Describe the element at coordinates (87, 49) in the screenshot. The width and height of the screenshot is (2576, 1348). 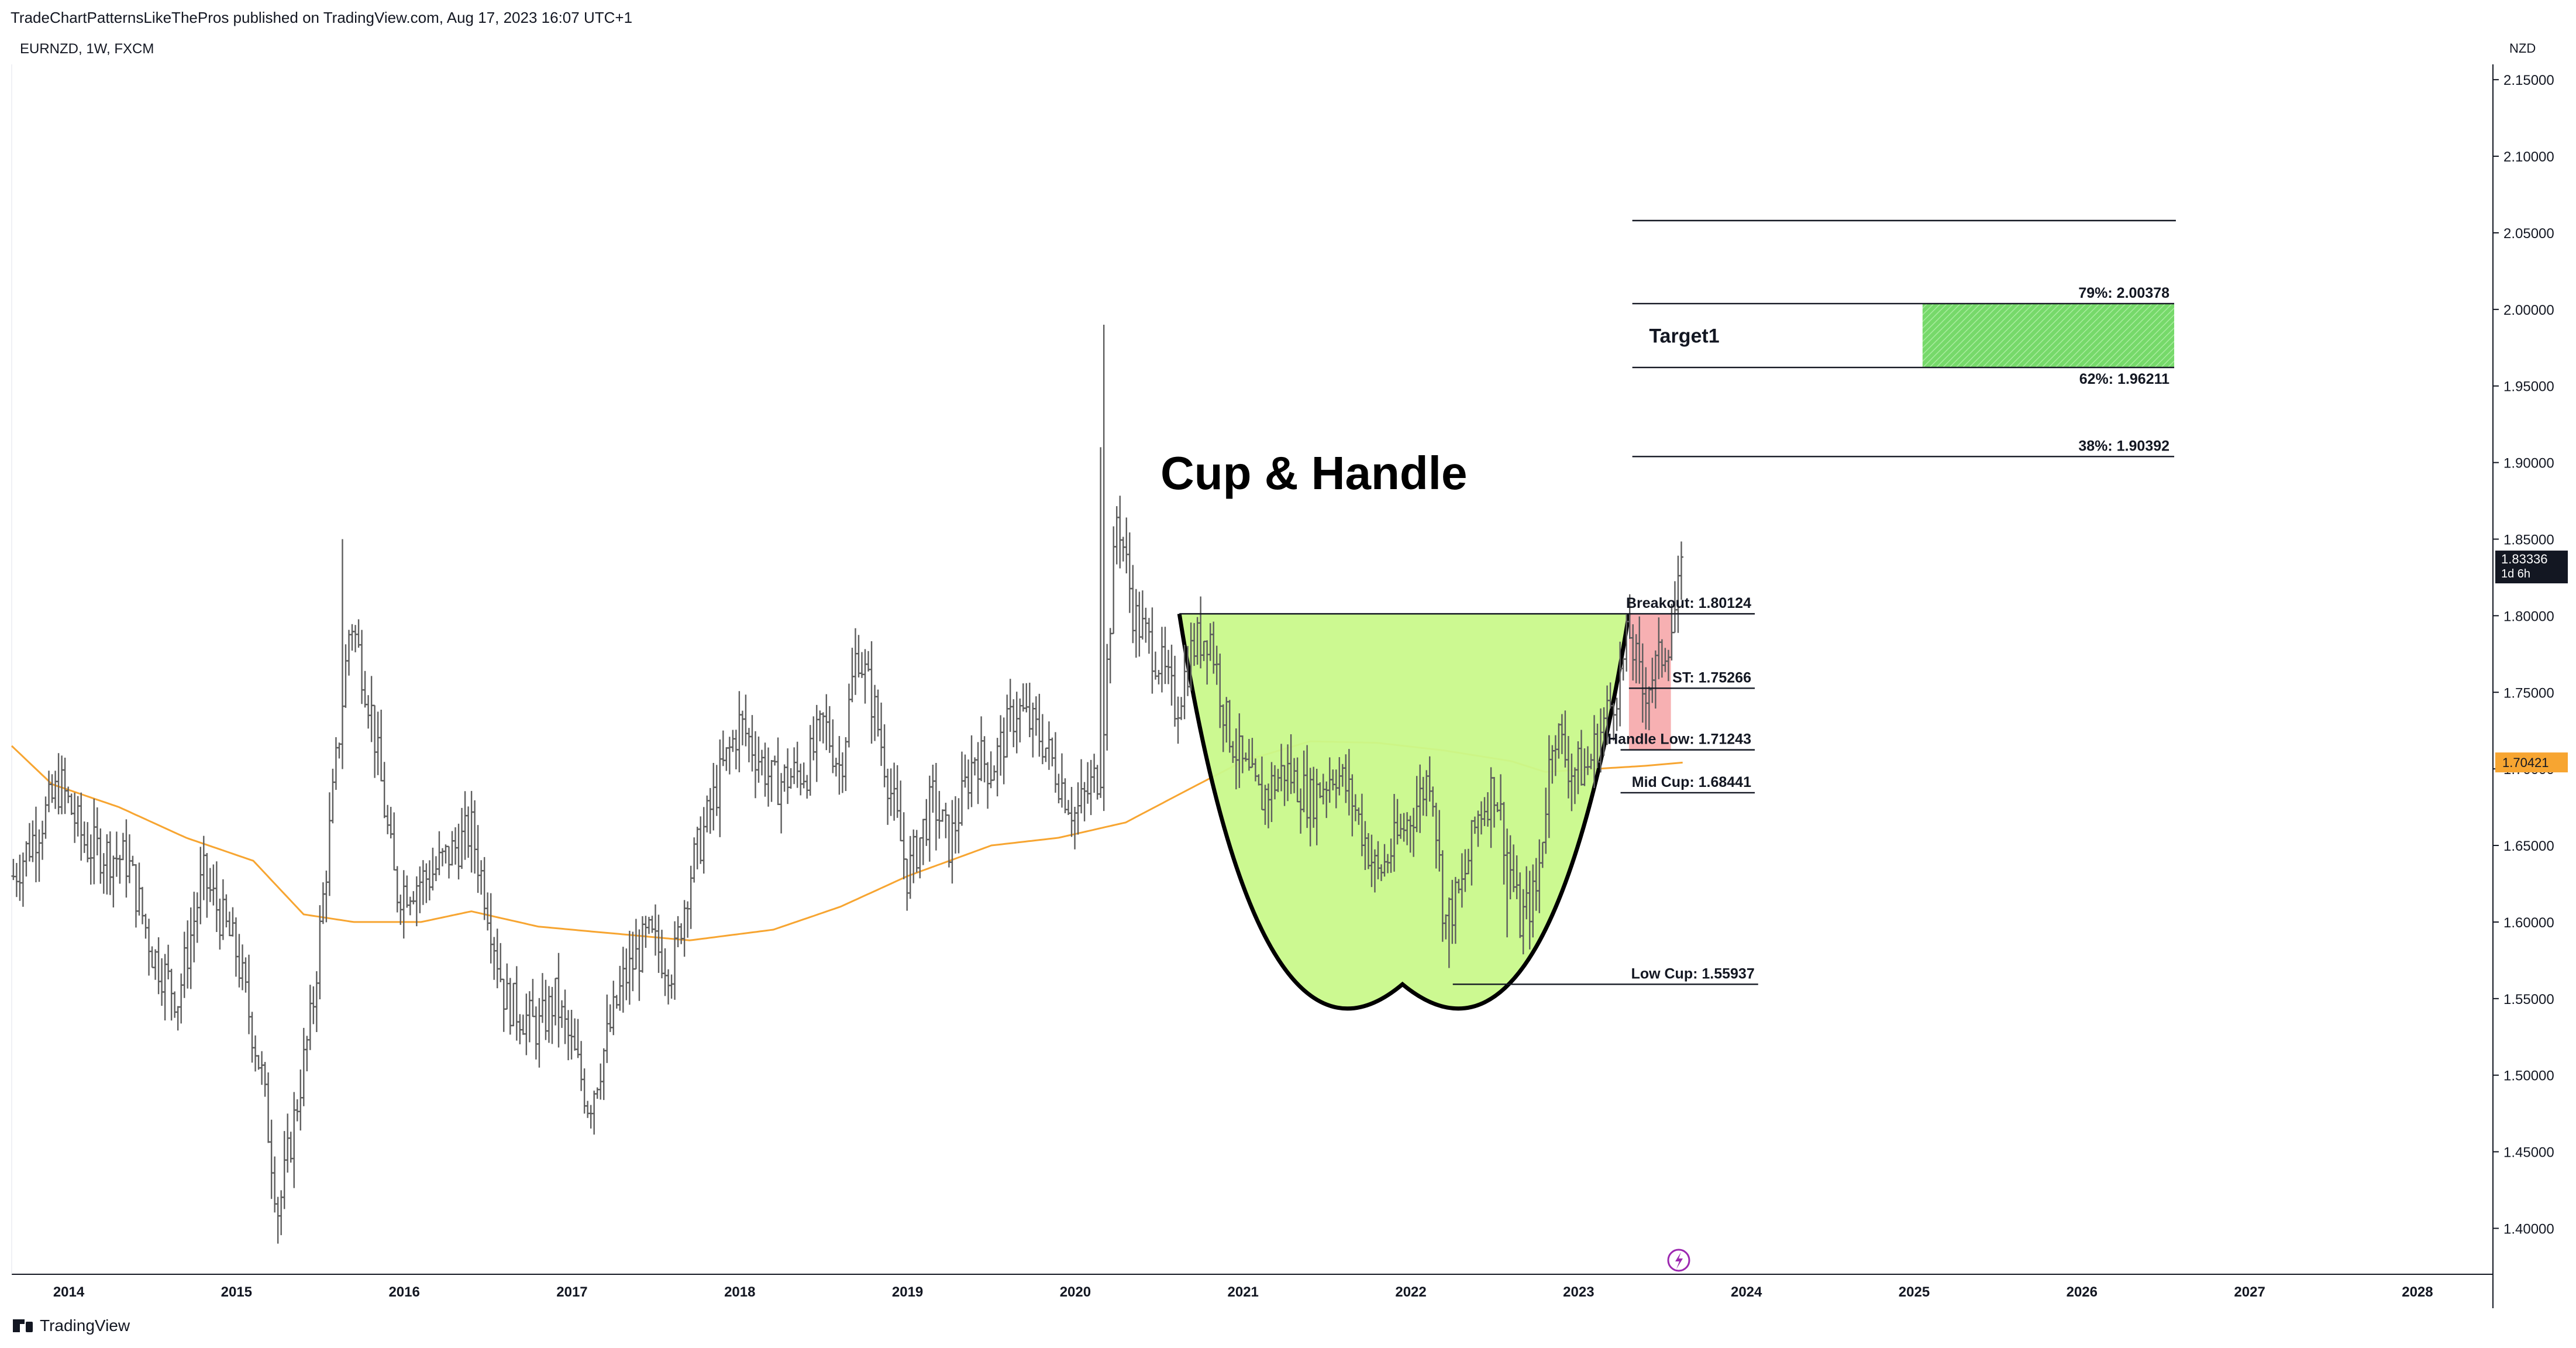
I see `symbol-info: EURNZD, 1W, FXCM` at that location.